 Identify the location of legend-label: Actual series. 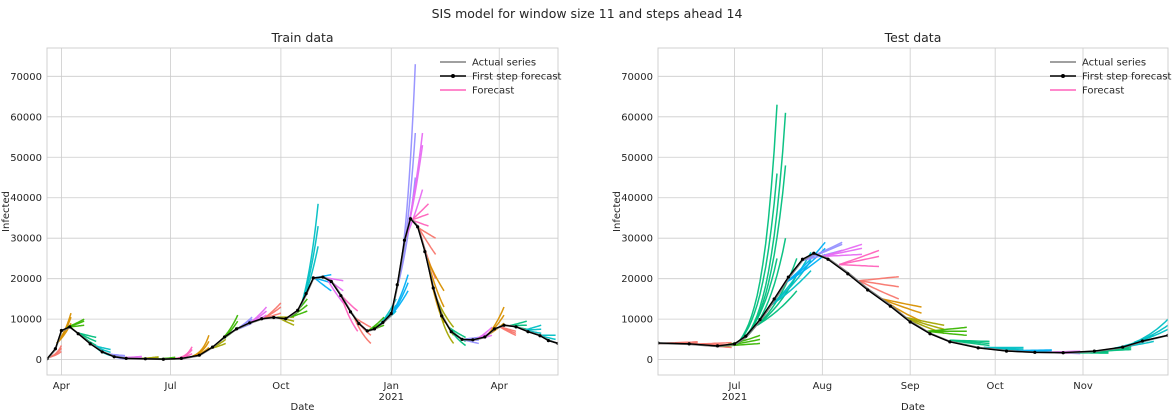
(504, 63).